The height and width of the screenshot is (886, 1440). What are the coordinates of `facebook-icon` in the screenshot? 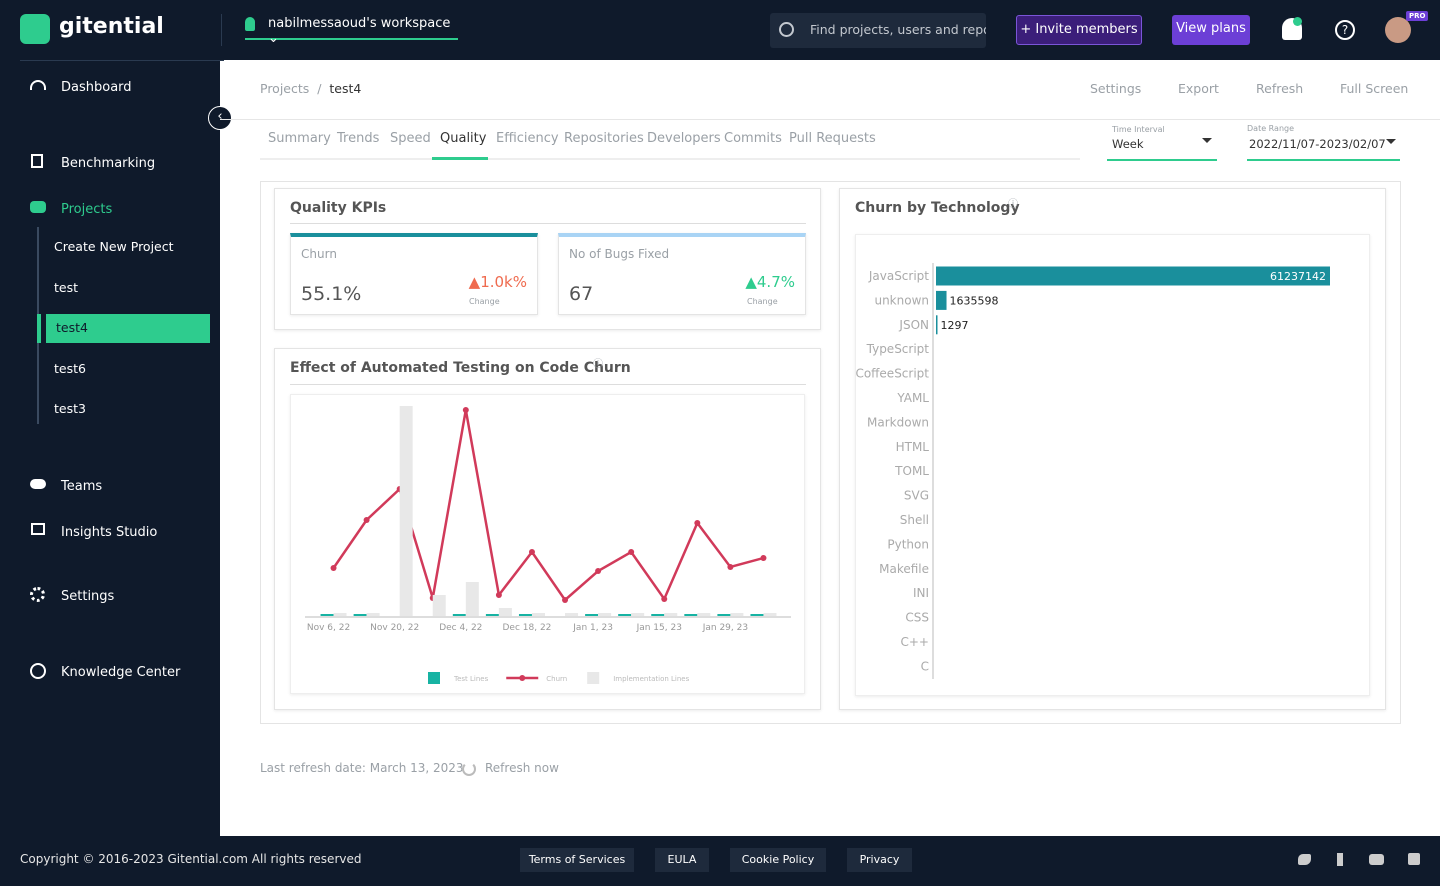 It's located at (1340, 859).